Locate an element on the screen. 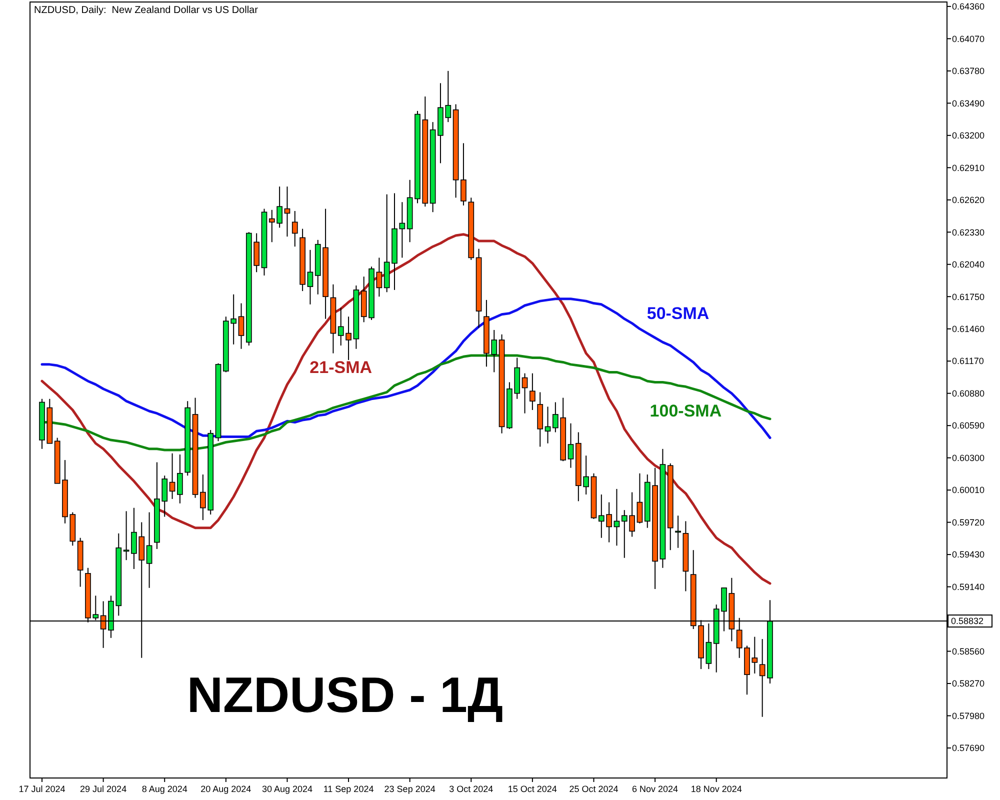  x-tick-label: 6 Nov 2024 is located at coordinates (655, 789).